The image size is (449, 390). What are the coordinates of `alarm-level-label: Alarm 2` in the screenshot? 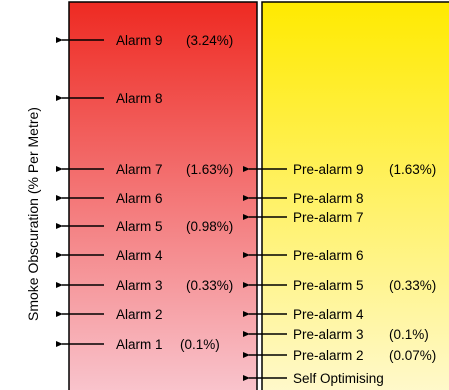 It's located at (139, 314).